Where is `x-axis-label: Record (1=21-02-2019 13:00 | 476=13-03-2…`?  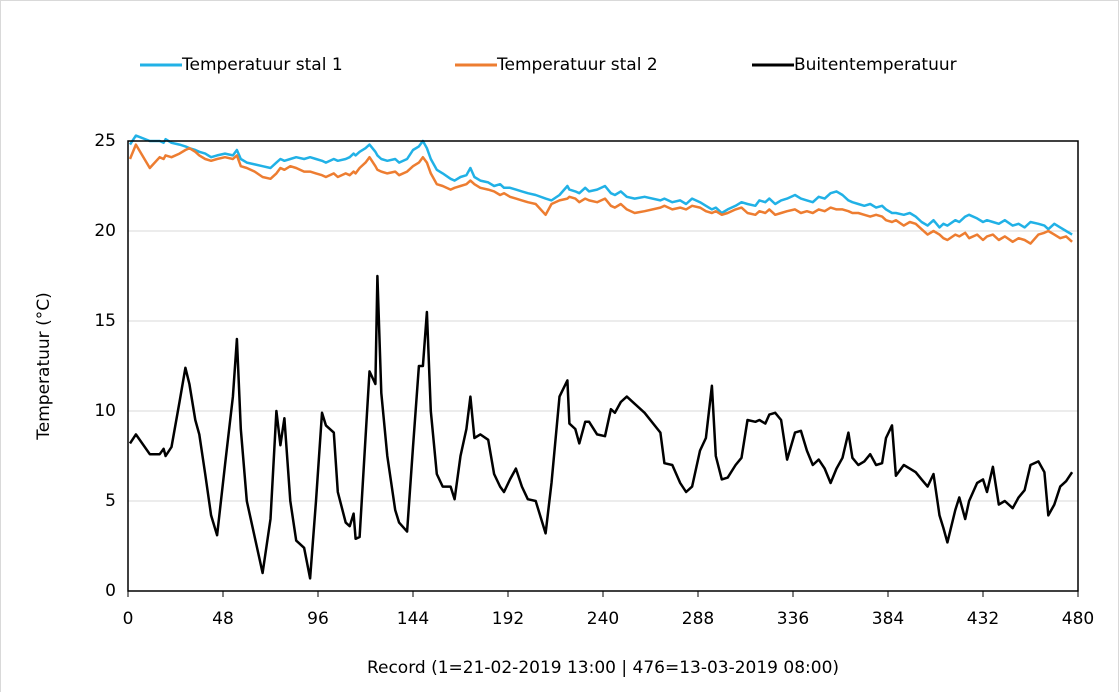
x-axis-label: Record (1=21-02-2019 13:00 | 476=13-03-2… is located at coordinates (603, 668).